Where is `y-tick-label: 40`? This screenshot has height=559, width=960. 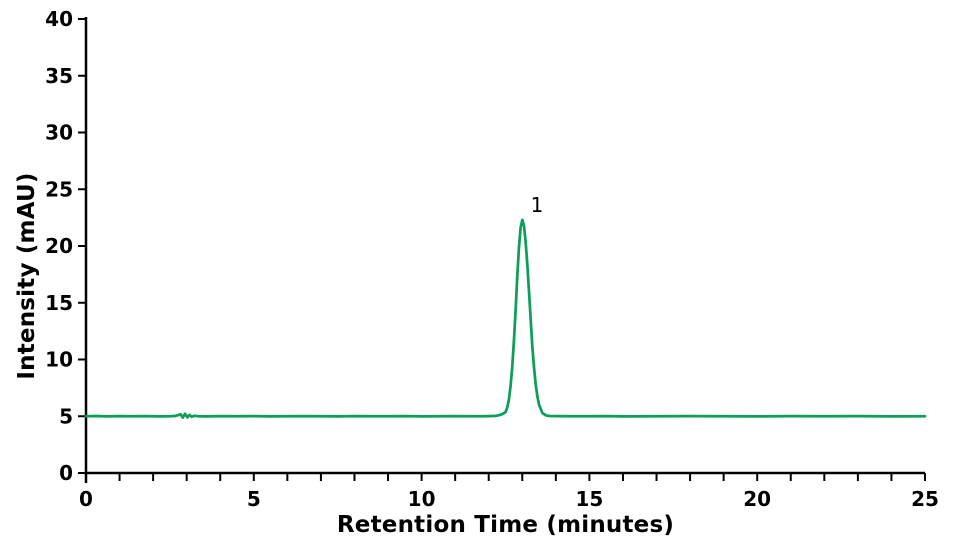 y-tick-label: 40 is located at coordinates (59, 19).